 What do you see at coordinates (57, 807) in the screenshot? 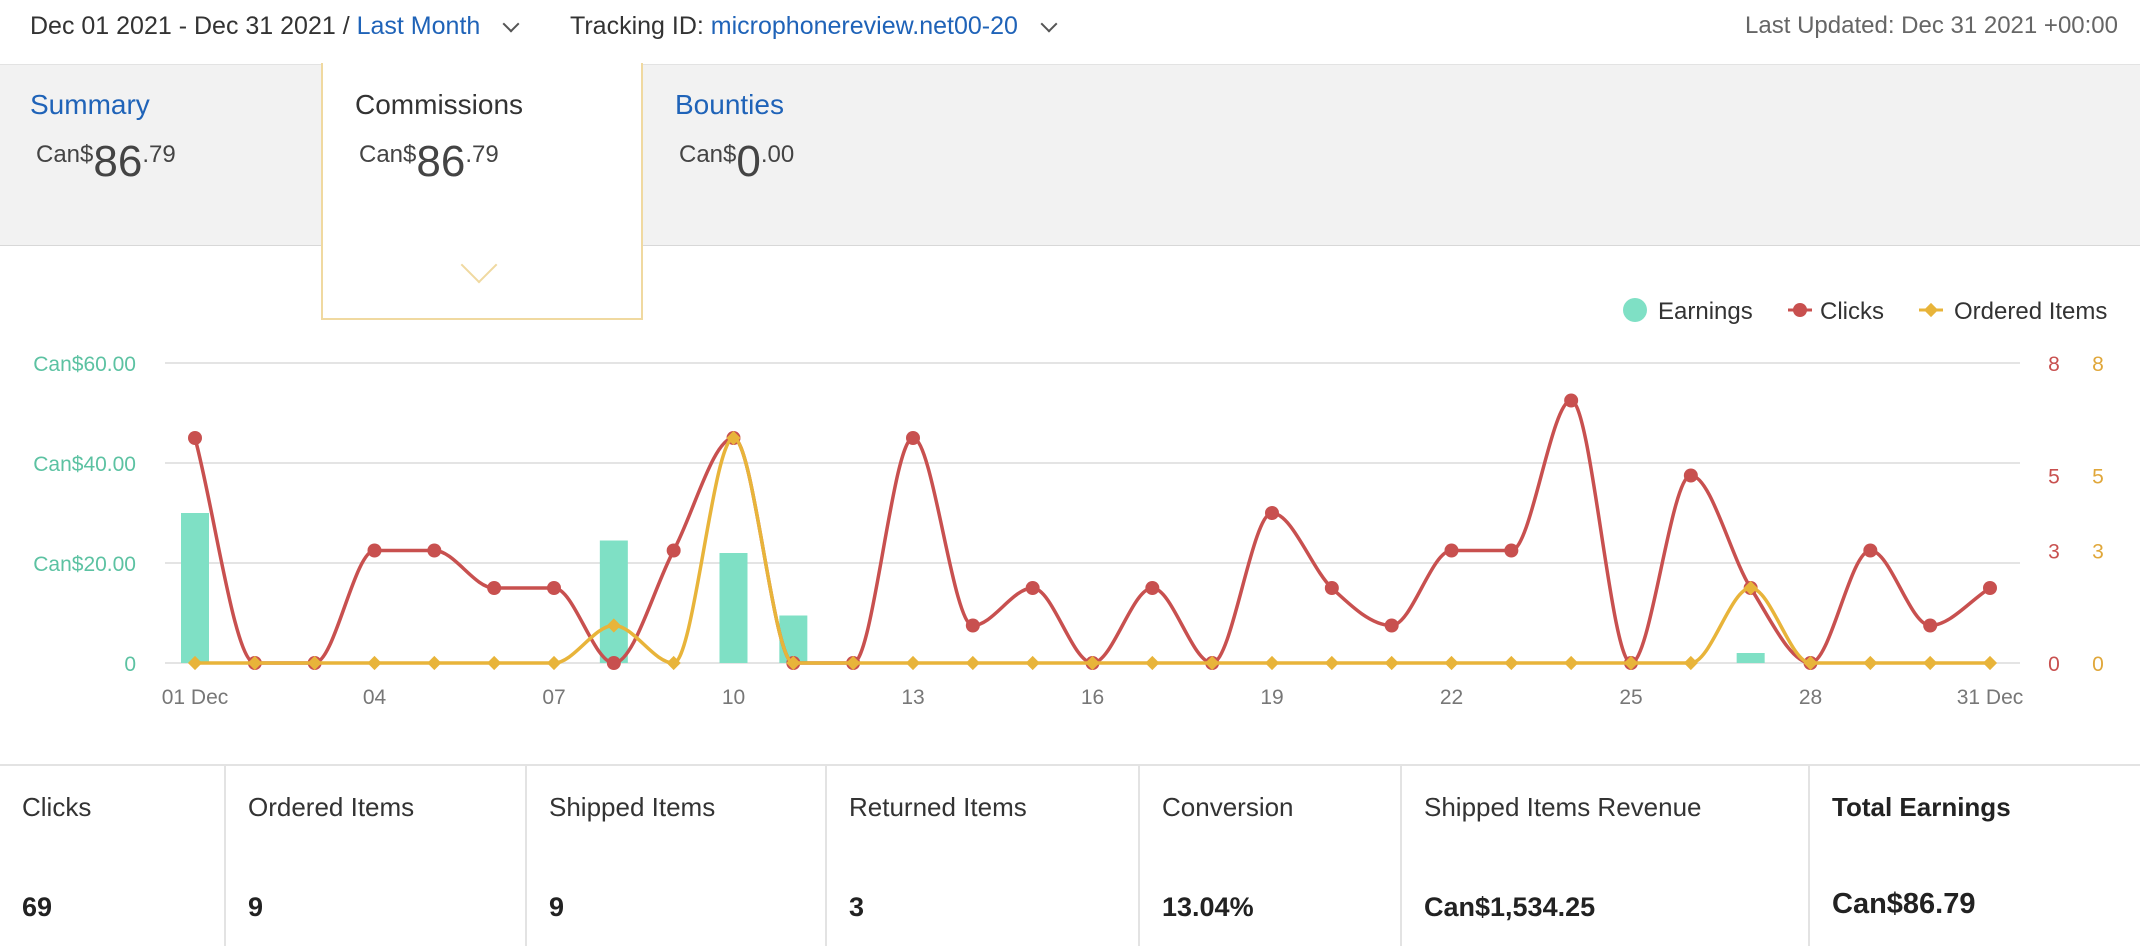
I see `stat-clicks-label: Clicks` at bounding box center [57, 807].